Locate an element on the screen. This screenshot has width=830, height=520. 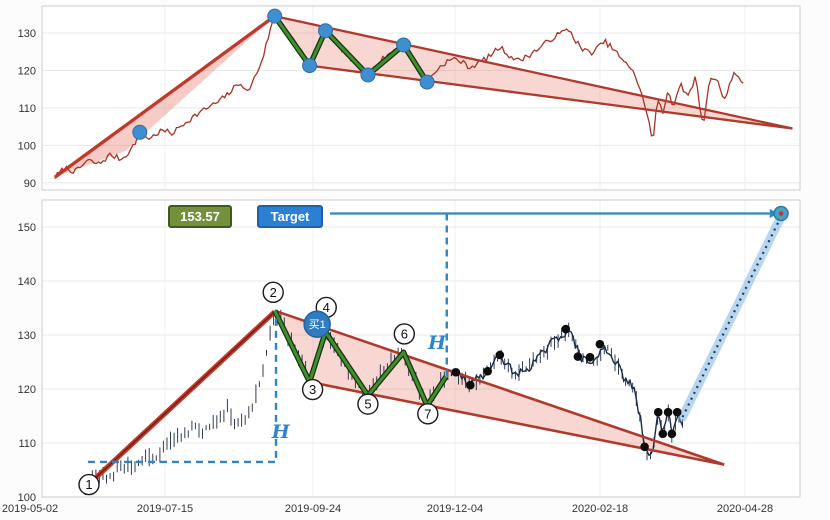
x-axis-label: 2019-09-24 is located at coordinates (313, 509).